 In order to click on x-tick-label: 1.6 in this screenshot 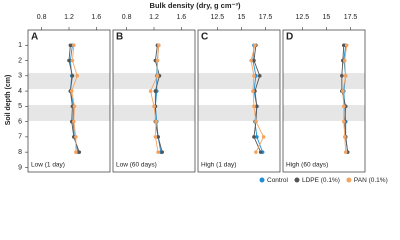, I will do `click(181, 17)`.